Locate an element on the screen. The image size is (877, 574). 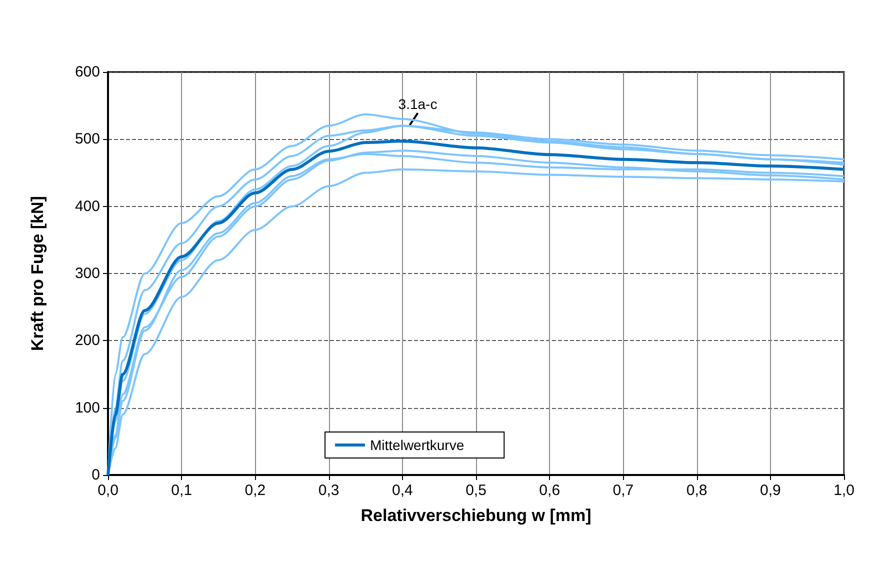
x-tick-label: 0,5 is located at coordinates (476, 490).